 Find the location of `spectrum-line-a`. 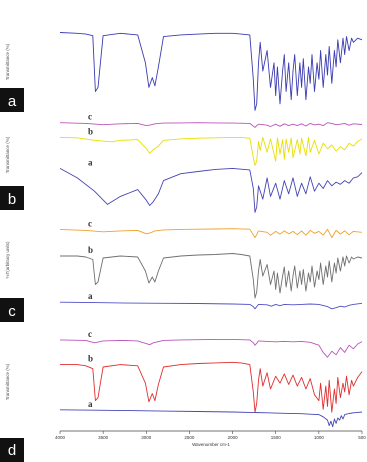

spectrum-line-a is located at coordinates (211, 71).